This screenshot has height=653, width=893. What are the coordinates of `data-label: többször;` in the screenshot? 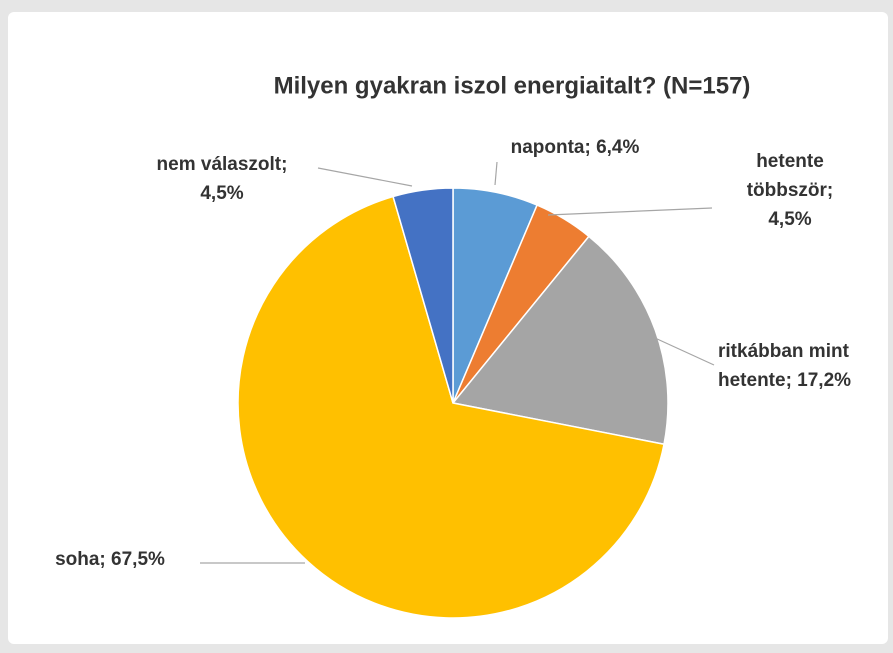 It's located at (790, 190).